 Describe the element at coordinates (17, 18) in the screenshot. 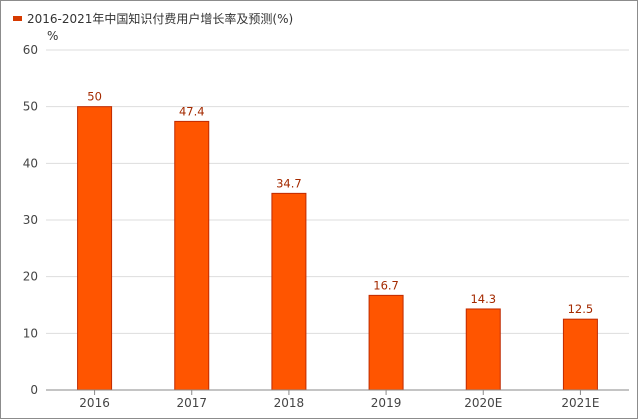

I see `legend-swatch` at that location.